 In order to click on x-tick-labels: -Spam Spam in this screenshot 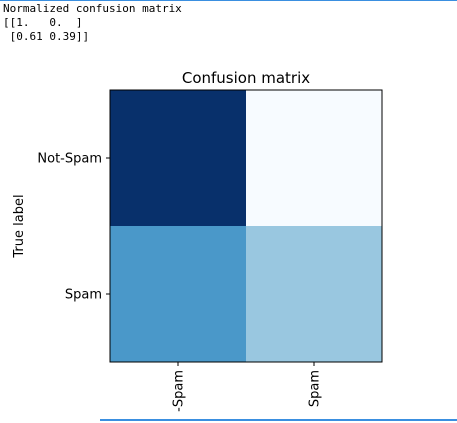, I will do `click(247, 391)`.